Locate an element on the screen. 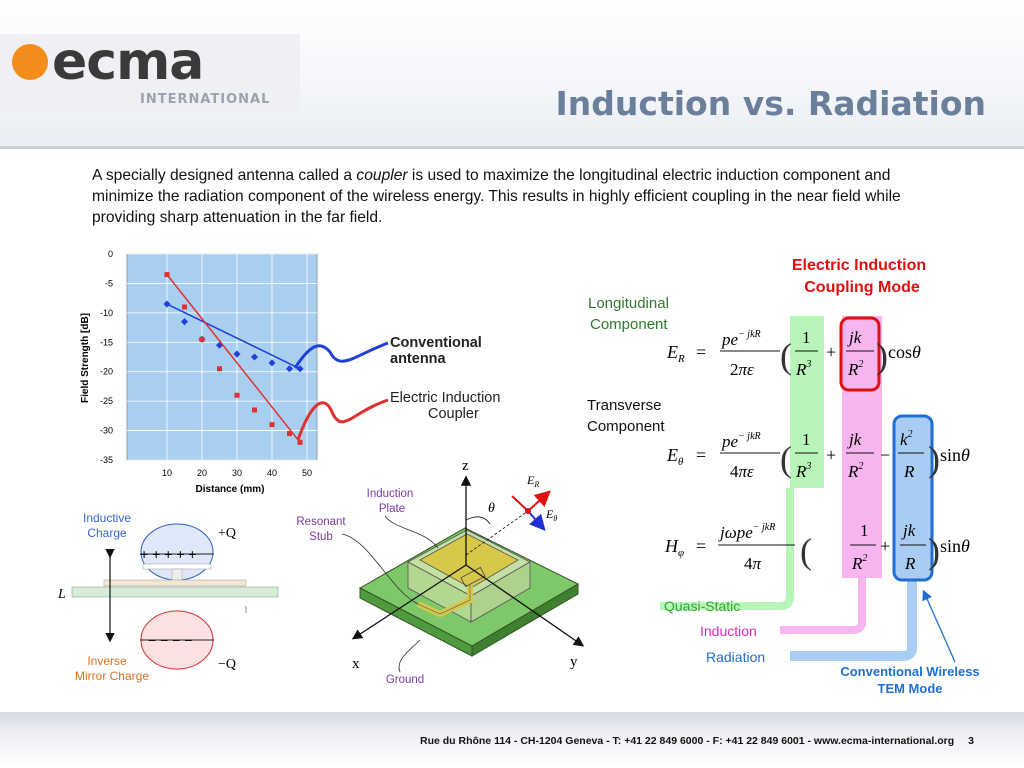 The height and width of the screenshot is (768, 1024). e-theta-label: Eθ is located at coordinates (551, 515).